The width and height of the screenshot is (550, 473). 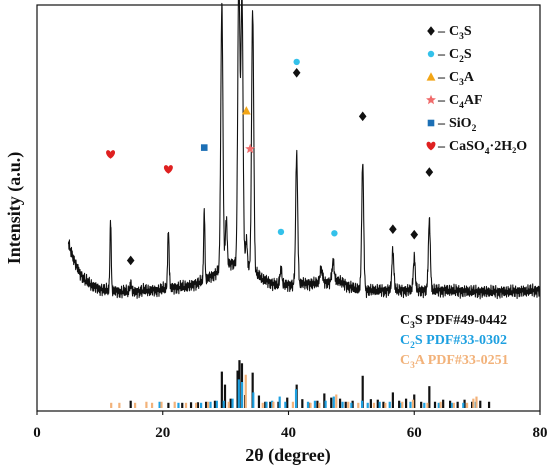 I want to click on legend-marker-sio2, so click(x=431, y=123).